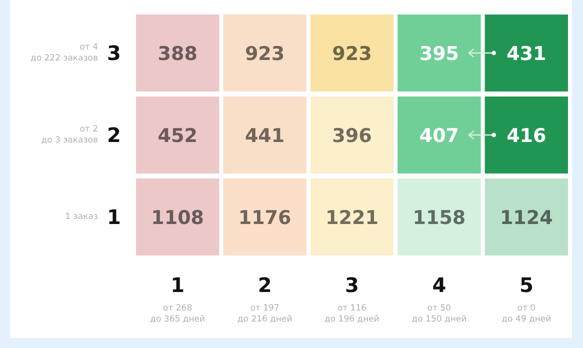 The image size is (583, 348). I want to click on text: от 4 до 222 заказов, so click(64, 53).